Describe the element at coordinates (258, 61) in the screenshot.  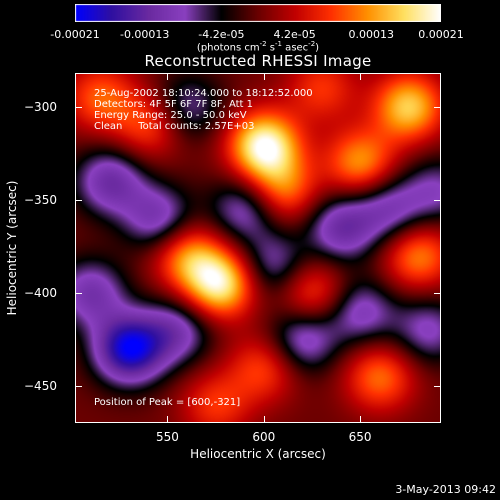
I see `chart-title: Reconstructed RHESSI Image` at that location.